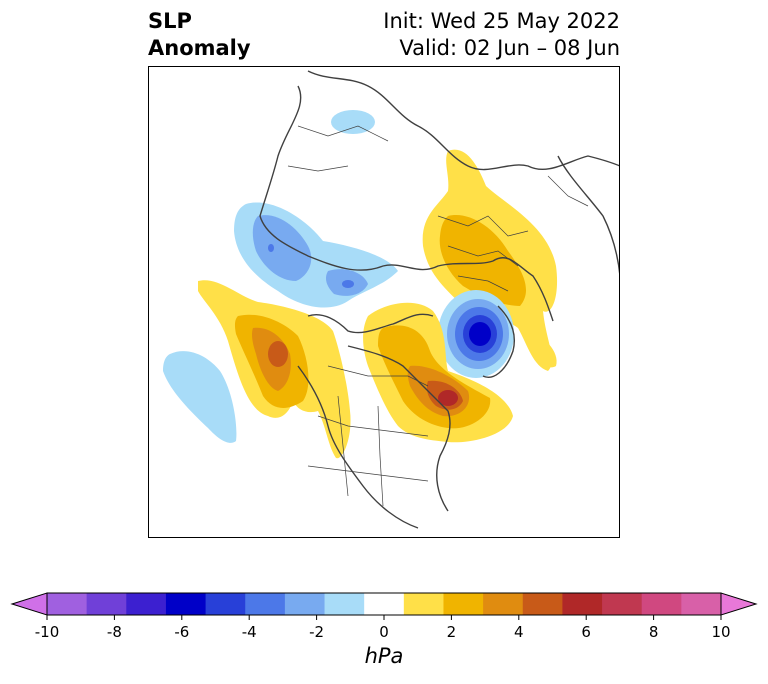 The image size is (768, 684). Describe the element at coordinates (384, 656) in the screenshot. I see `colorbar-unit-label: hPa` at that location.